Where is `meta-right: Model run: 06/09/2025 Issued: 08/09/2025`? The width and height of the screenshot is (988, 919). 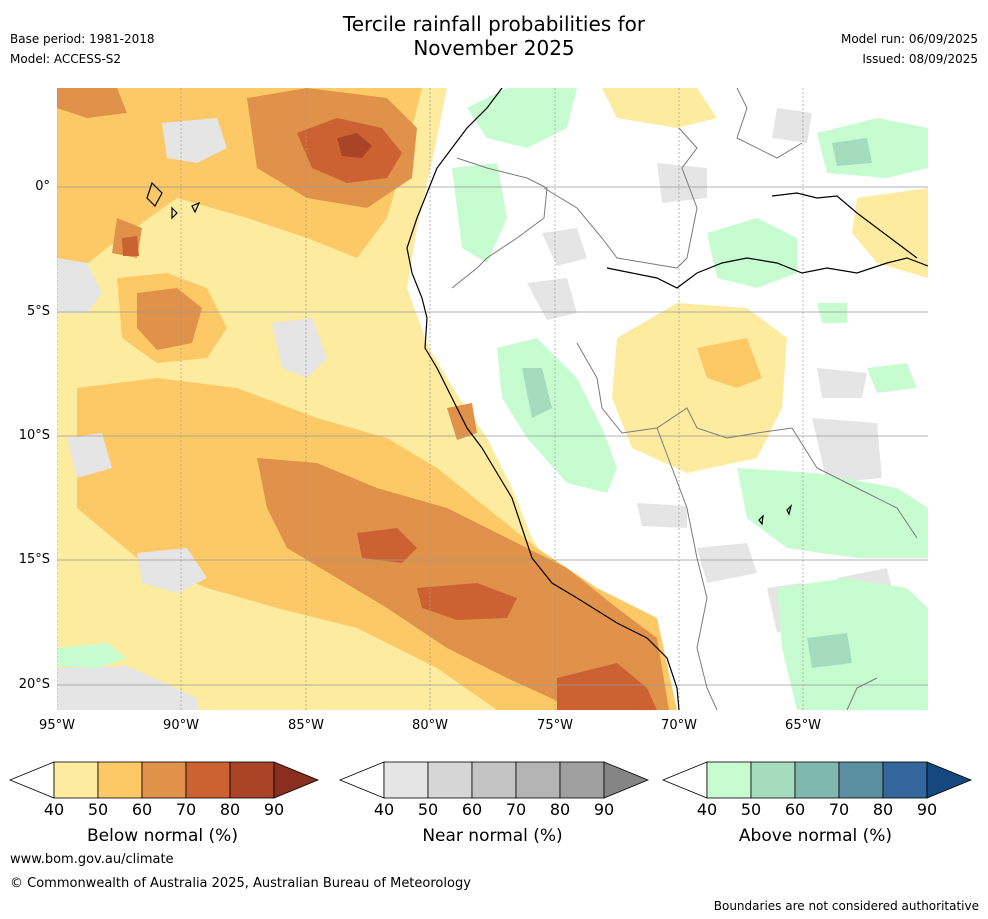 meta-right: Model run: 06/09/2025 Issued: 08/09/2025 is located at coordinates (909, 52).